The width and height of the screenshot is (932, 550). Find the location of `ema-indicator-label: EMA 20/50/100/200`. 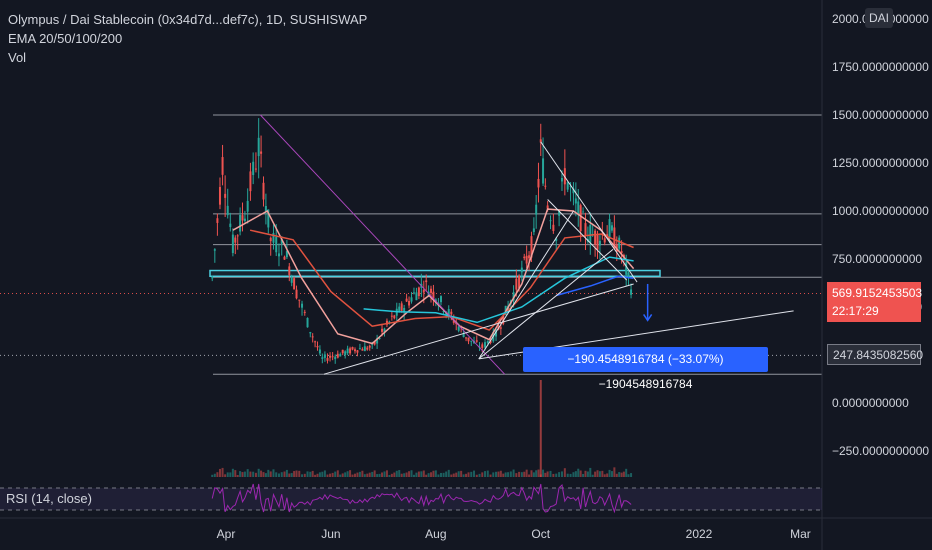

ema-indicator-label: EMA 20/50/100/200 is located at coordinates (65, 38).